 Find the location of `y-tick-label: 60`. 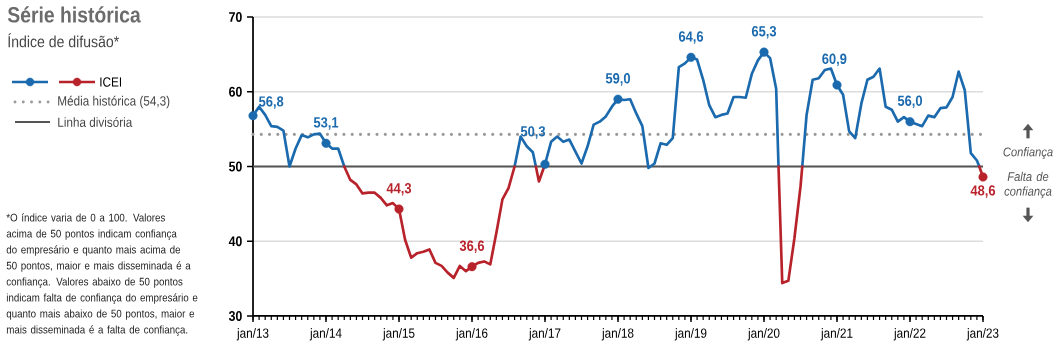

y-tick-label: 60 is located at coordinates (235, 91).